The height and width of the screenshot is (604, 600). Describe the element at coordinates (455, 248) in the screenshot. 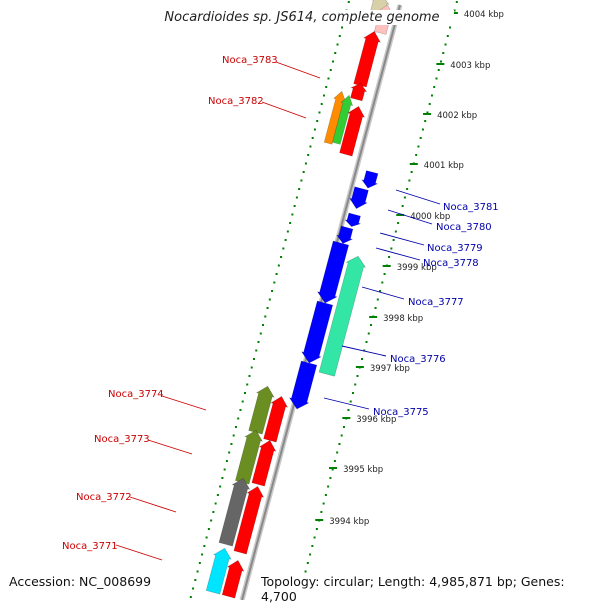

I see `gene-label-noca-3779: Noca_3779` at that location.